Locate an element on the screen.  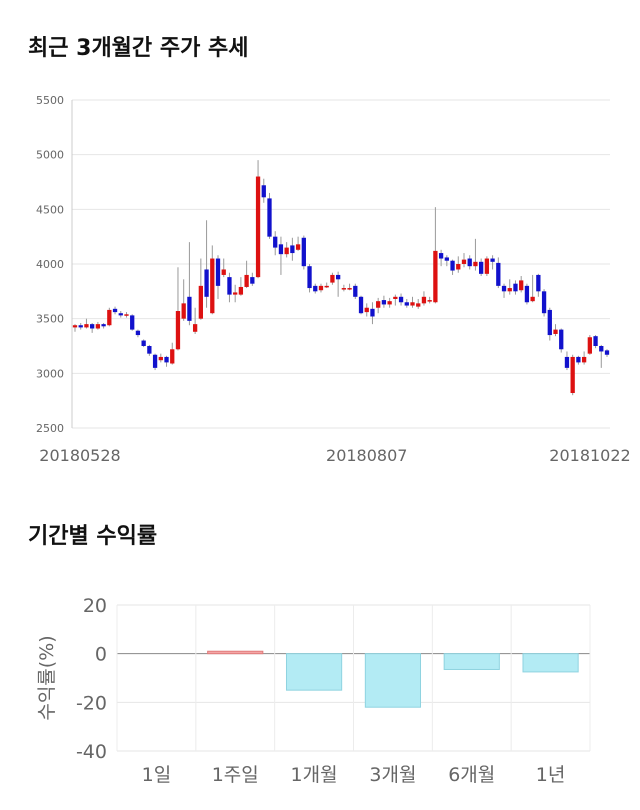
y-axis-label: 수익률(%) is located at coordinates (47, 677).